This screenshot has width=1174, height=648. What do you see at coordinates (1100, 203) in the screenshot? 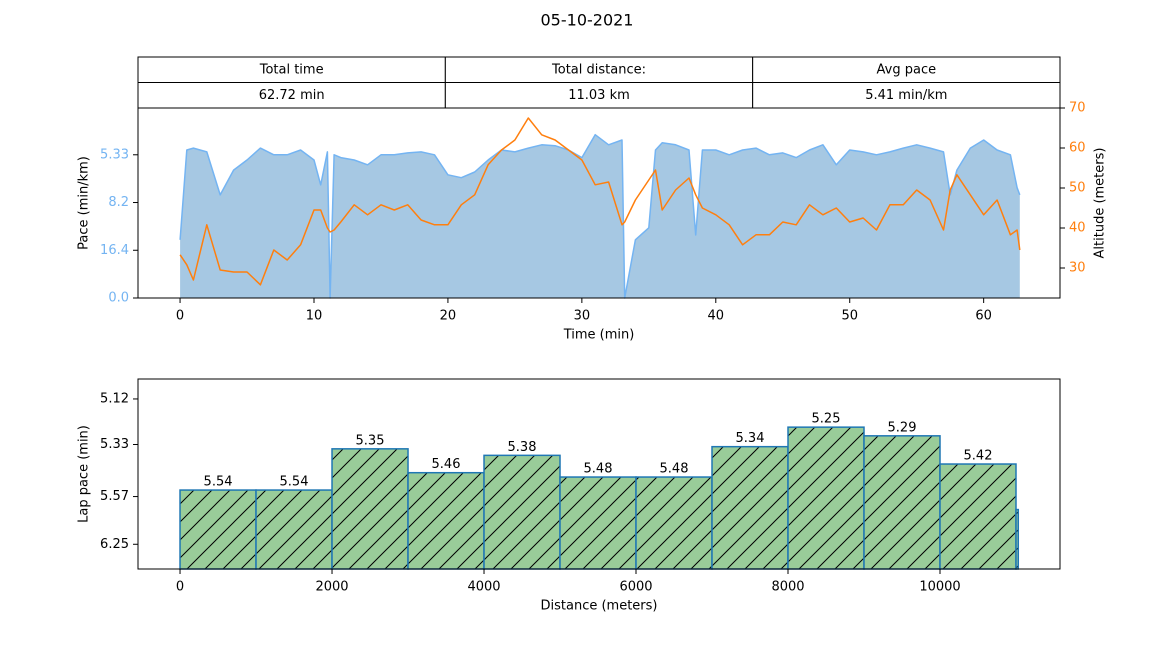
I see `y2-axis-label: Altitude (meters)` at bounding box center [1100, 203].